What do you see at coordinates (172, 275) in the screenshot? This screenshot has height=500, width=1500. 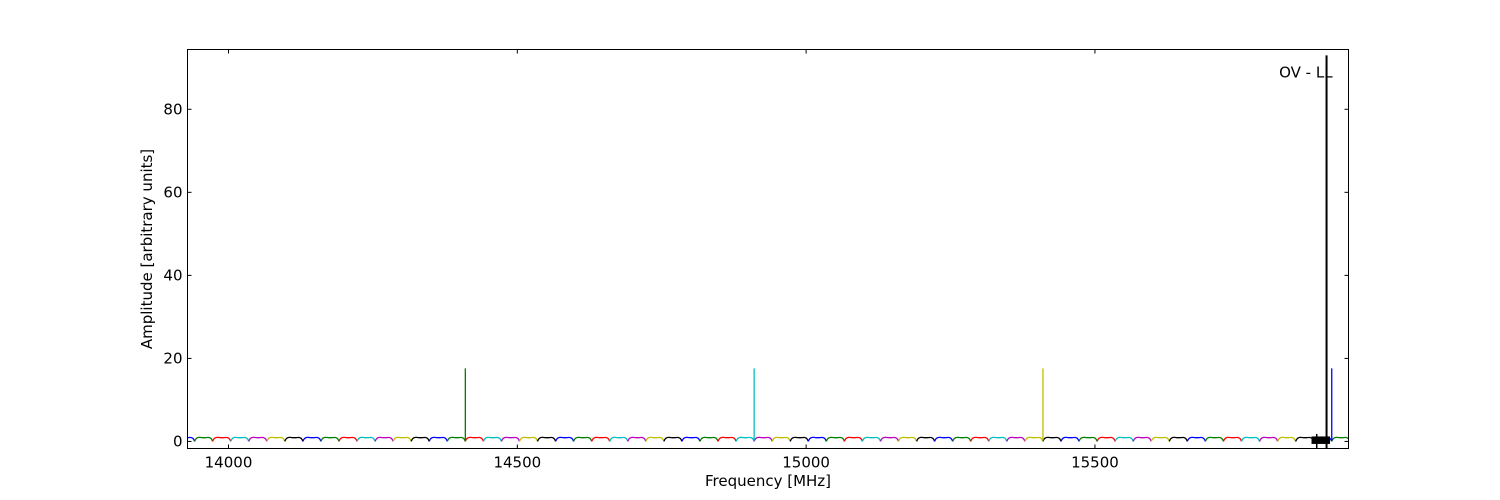 I see `y-tick-label: 40` at bounding box center [172, 275].